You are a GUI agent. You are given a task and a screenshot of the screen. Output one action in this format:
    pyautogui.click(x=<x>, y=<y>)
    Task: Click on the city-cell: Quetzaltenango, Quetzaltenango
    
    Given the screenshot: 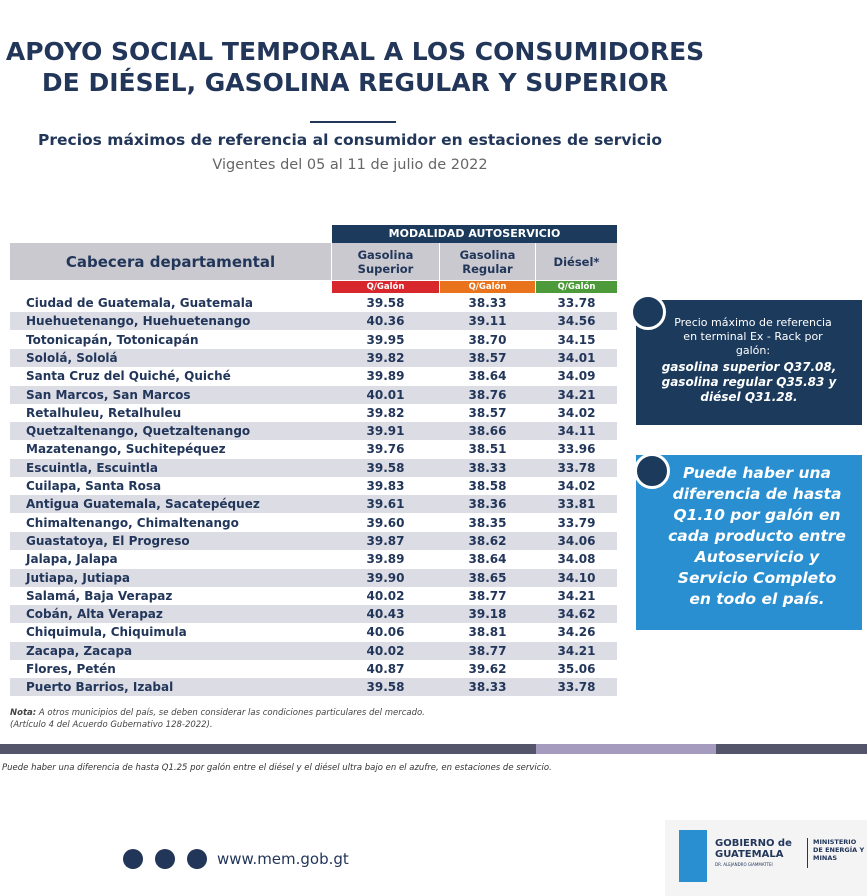 What is the action you would take?
    pyautogui.click(x=138, y=431)
    